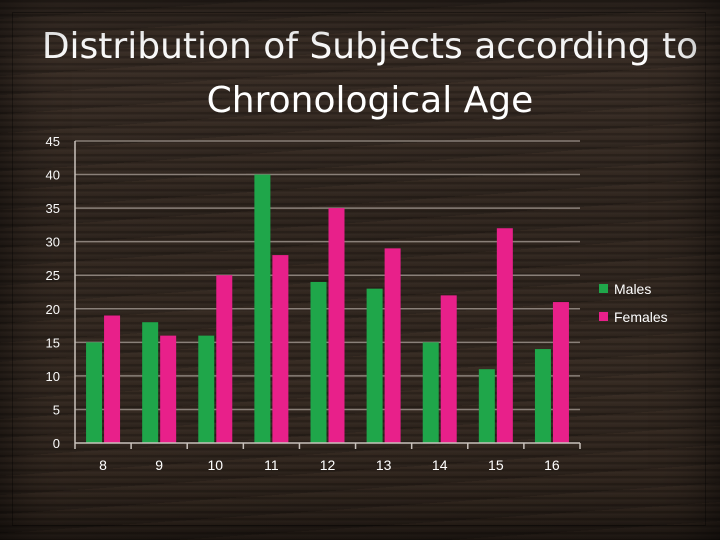 The height and width of the screenshot is (540, 720). What do you see at coordinates (603, 316) in the screenshot?
I see `legend-swatch-females` at bounding box center [603, 316].